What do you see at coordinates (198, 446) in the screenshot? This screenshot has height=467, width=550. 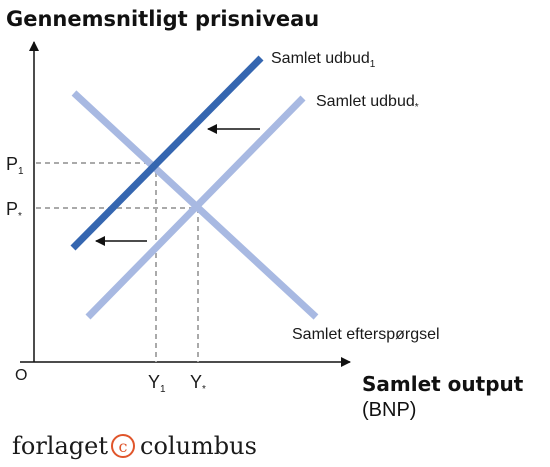 I see `brand-right: columbus` at bounding box center [198, 446].